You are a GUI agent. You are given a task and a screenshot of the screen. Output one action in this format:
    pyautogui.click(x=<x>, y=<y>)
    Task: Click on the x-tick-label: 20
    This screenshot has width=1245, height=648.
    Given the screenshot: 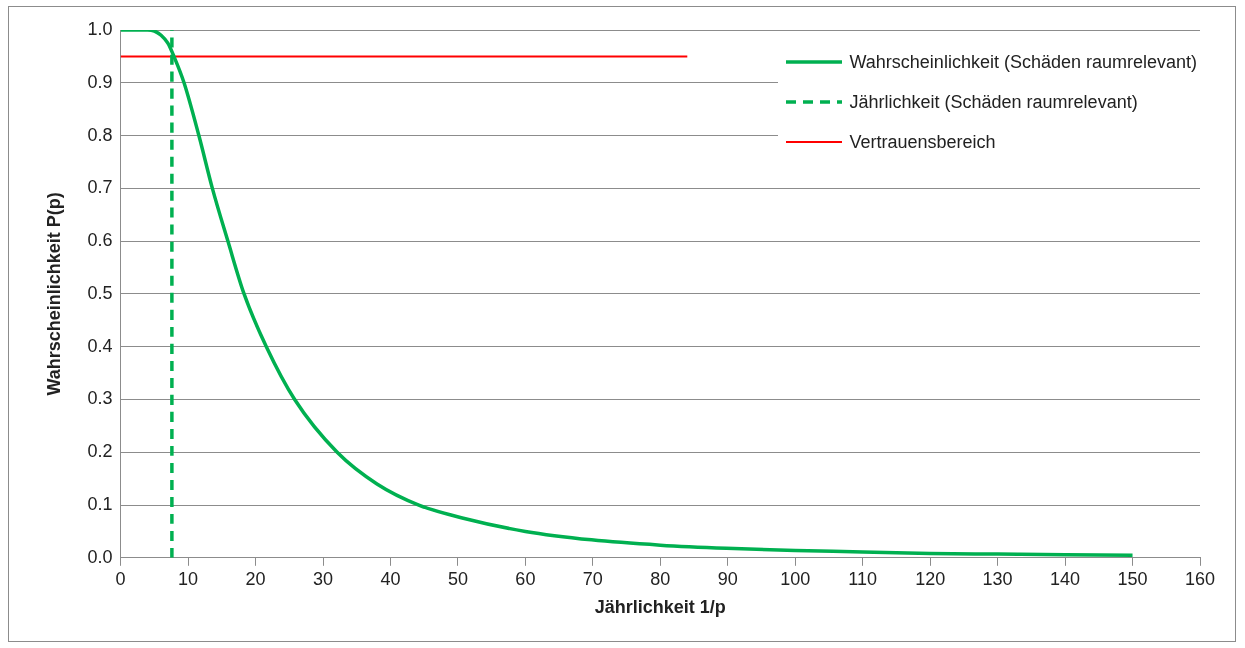 What is the action you would take?
    pyautogui.click(x=255, y=578)
    